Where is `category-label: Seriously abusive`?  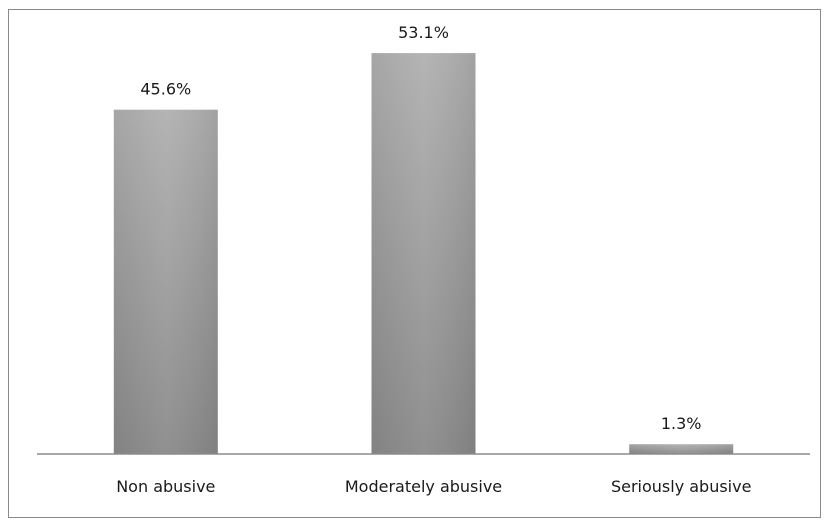 category-label: Seriously abusive is located at coordinates (681, 486).